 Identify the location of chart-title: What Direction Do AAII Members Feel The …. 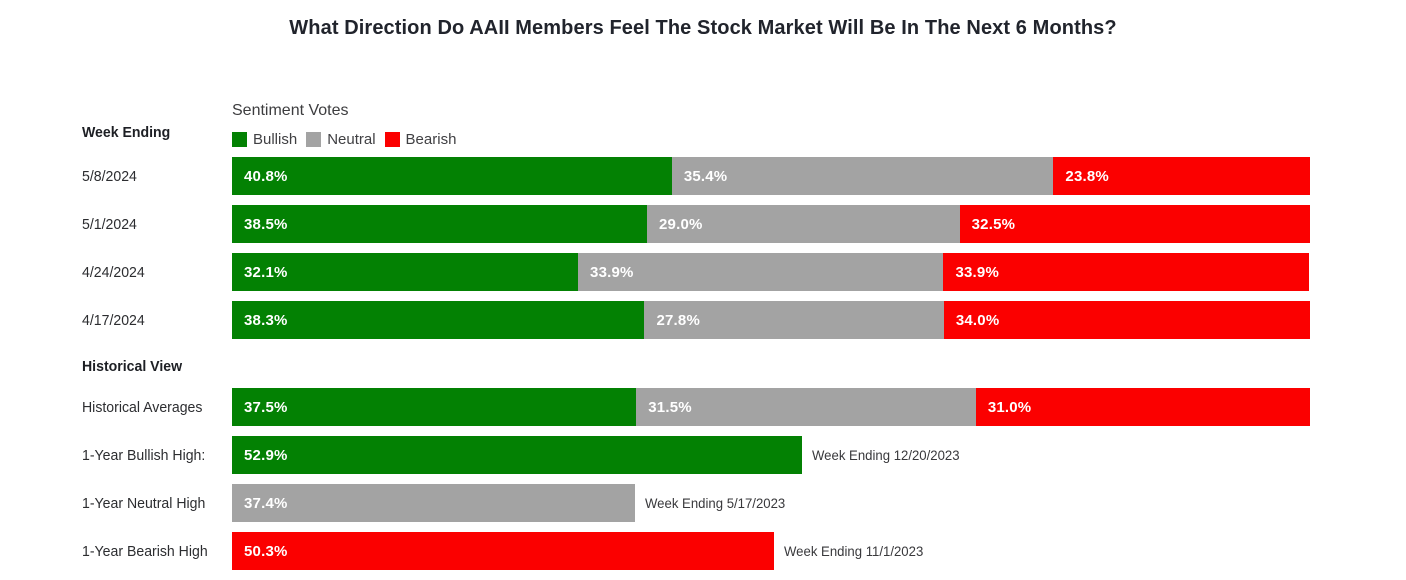
(703, 28).